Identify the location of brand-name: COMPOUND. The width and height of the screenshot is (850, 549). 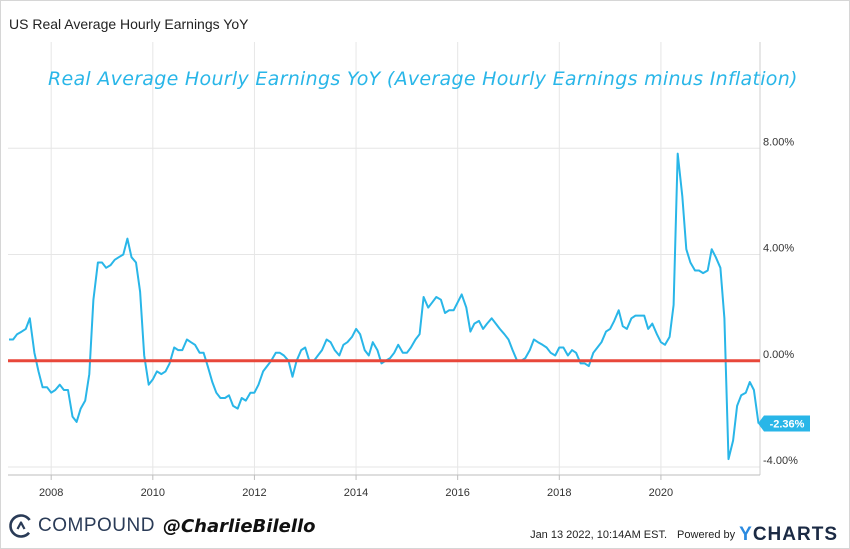
(96, 525).